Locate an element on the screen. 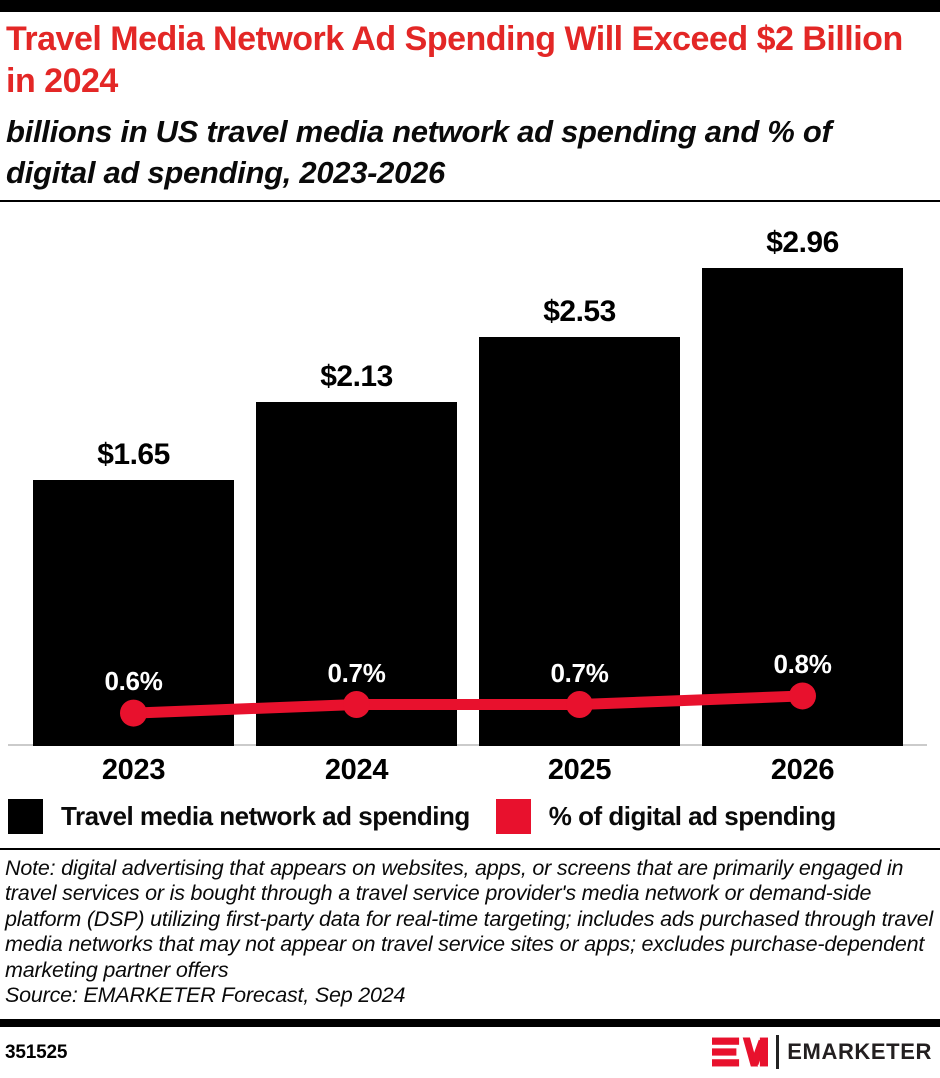 This screenshot has width=940, height=1078. bar-2023 is located at coordinates (133, 613).